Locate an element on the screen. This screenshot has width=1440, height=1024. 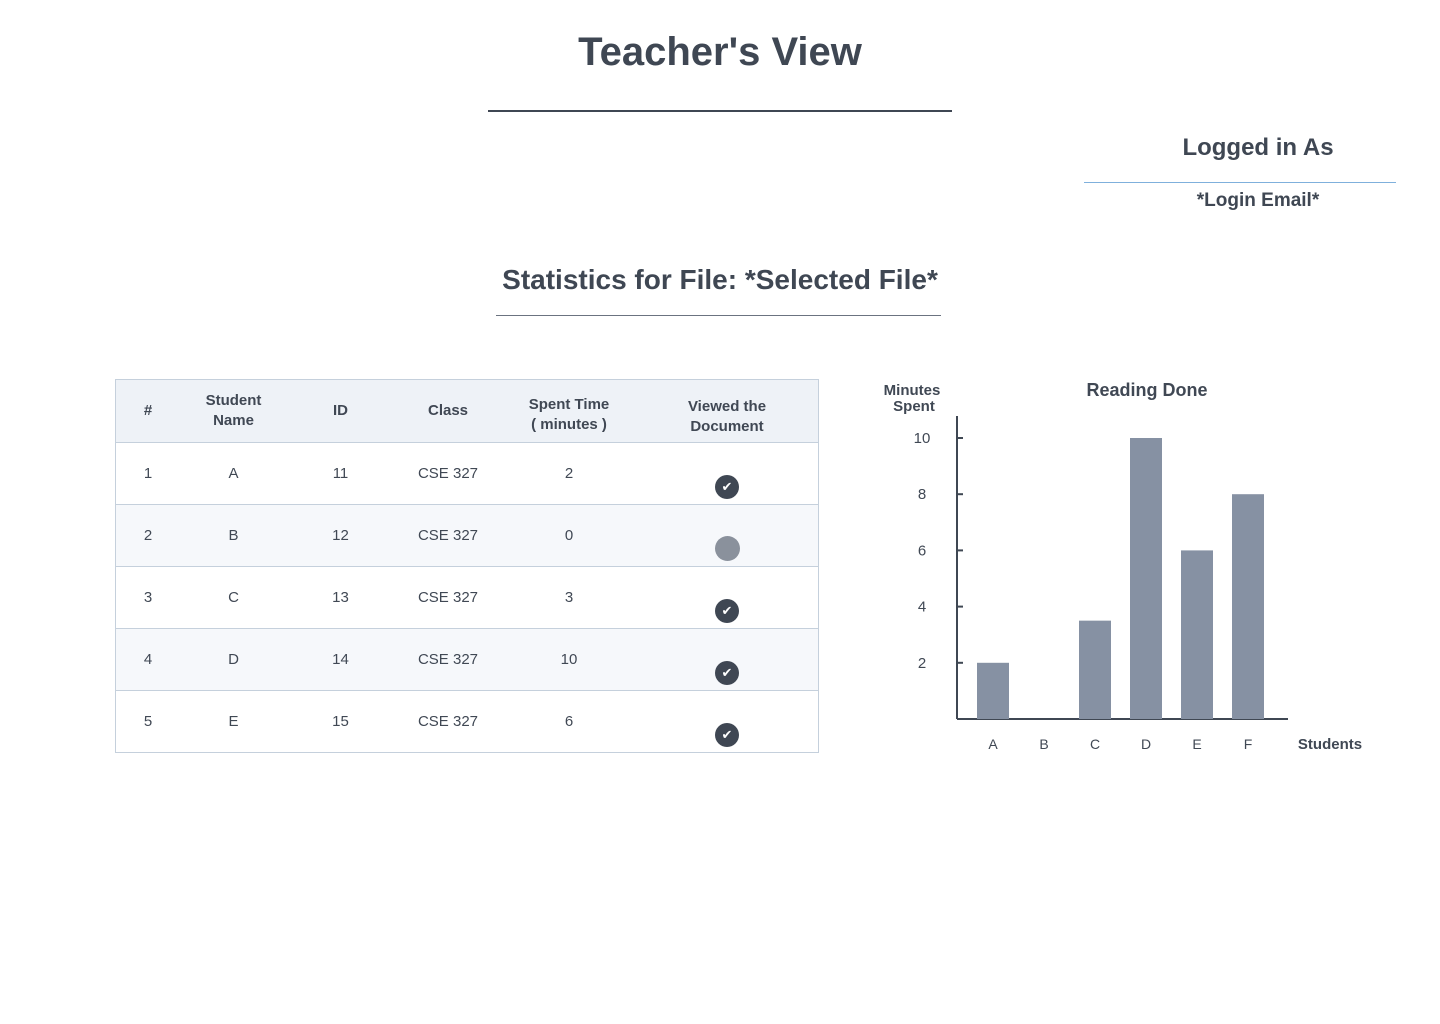
x-tick-label: E is located at coordinates (1196, 744).